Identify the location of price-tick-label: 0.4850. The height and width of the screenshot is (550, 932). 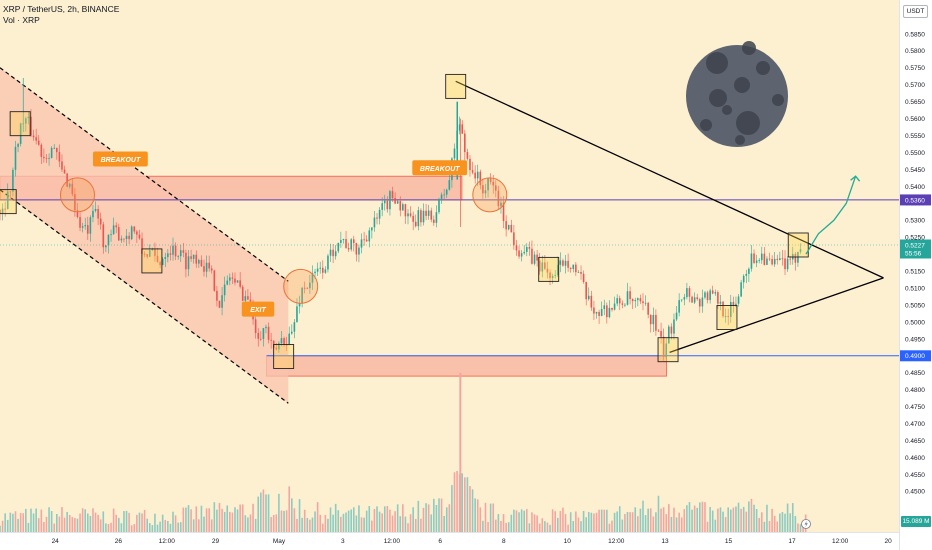
(915, 373).